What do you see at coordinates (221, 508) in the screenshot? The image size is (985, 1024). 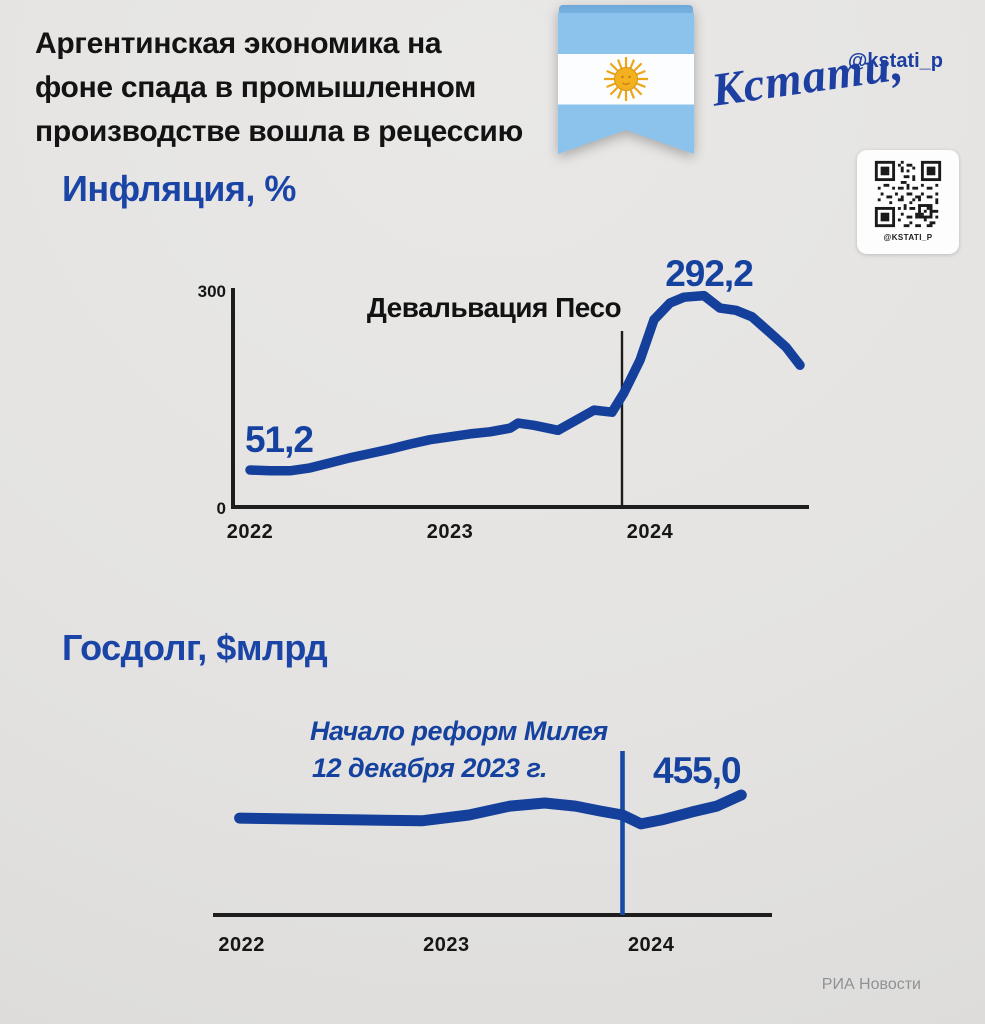 I see `y-tick-0: 0` at bounding box center [221, 508].